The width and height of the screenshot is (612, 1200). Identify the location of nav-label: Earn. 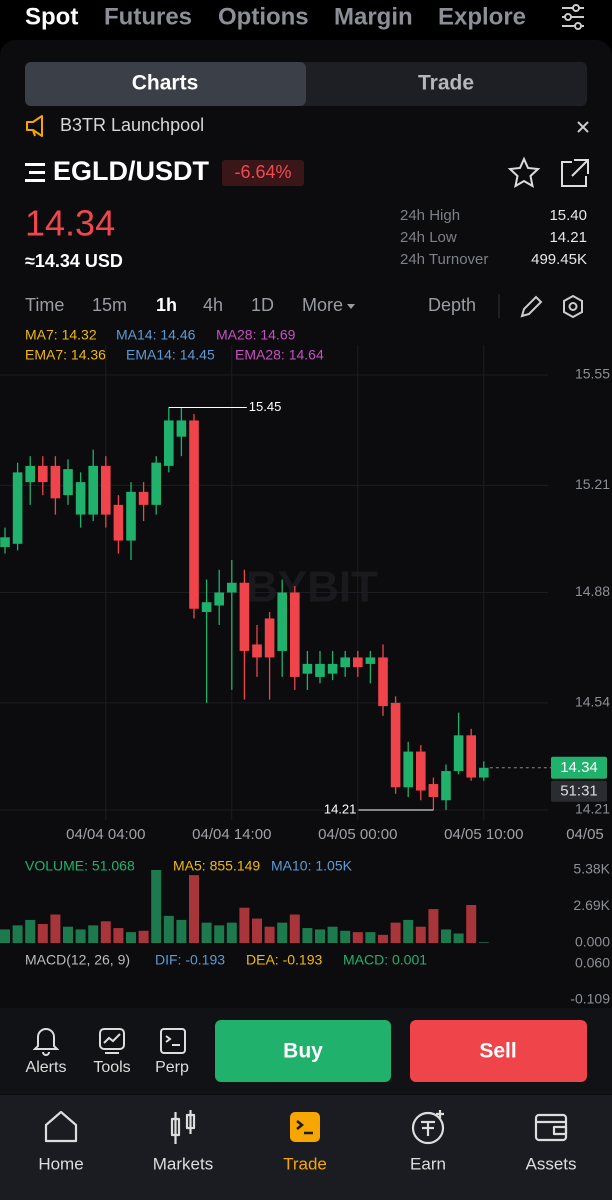
(428, 1163).